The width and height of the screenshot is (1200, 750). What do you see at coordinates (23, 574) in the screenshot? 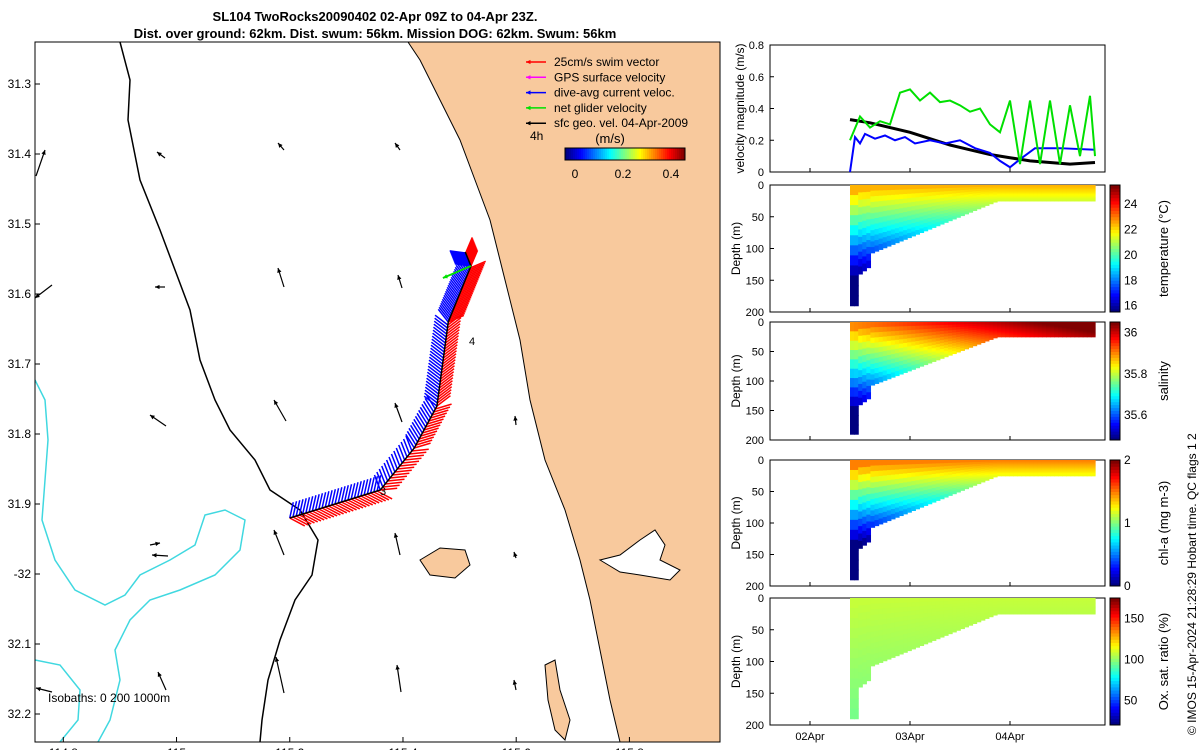
I see `y-tick-label: -32` at bounding box center [23, 574].